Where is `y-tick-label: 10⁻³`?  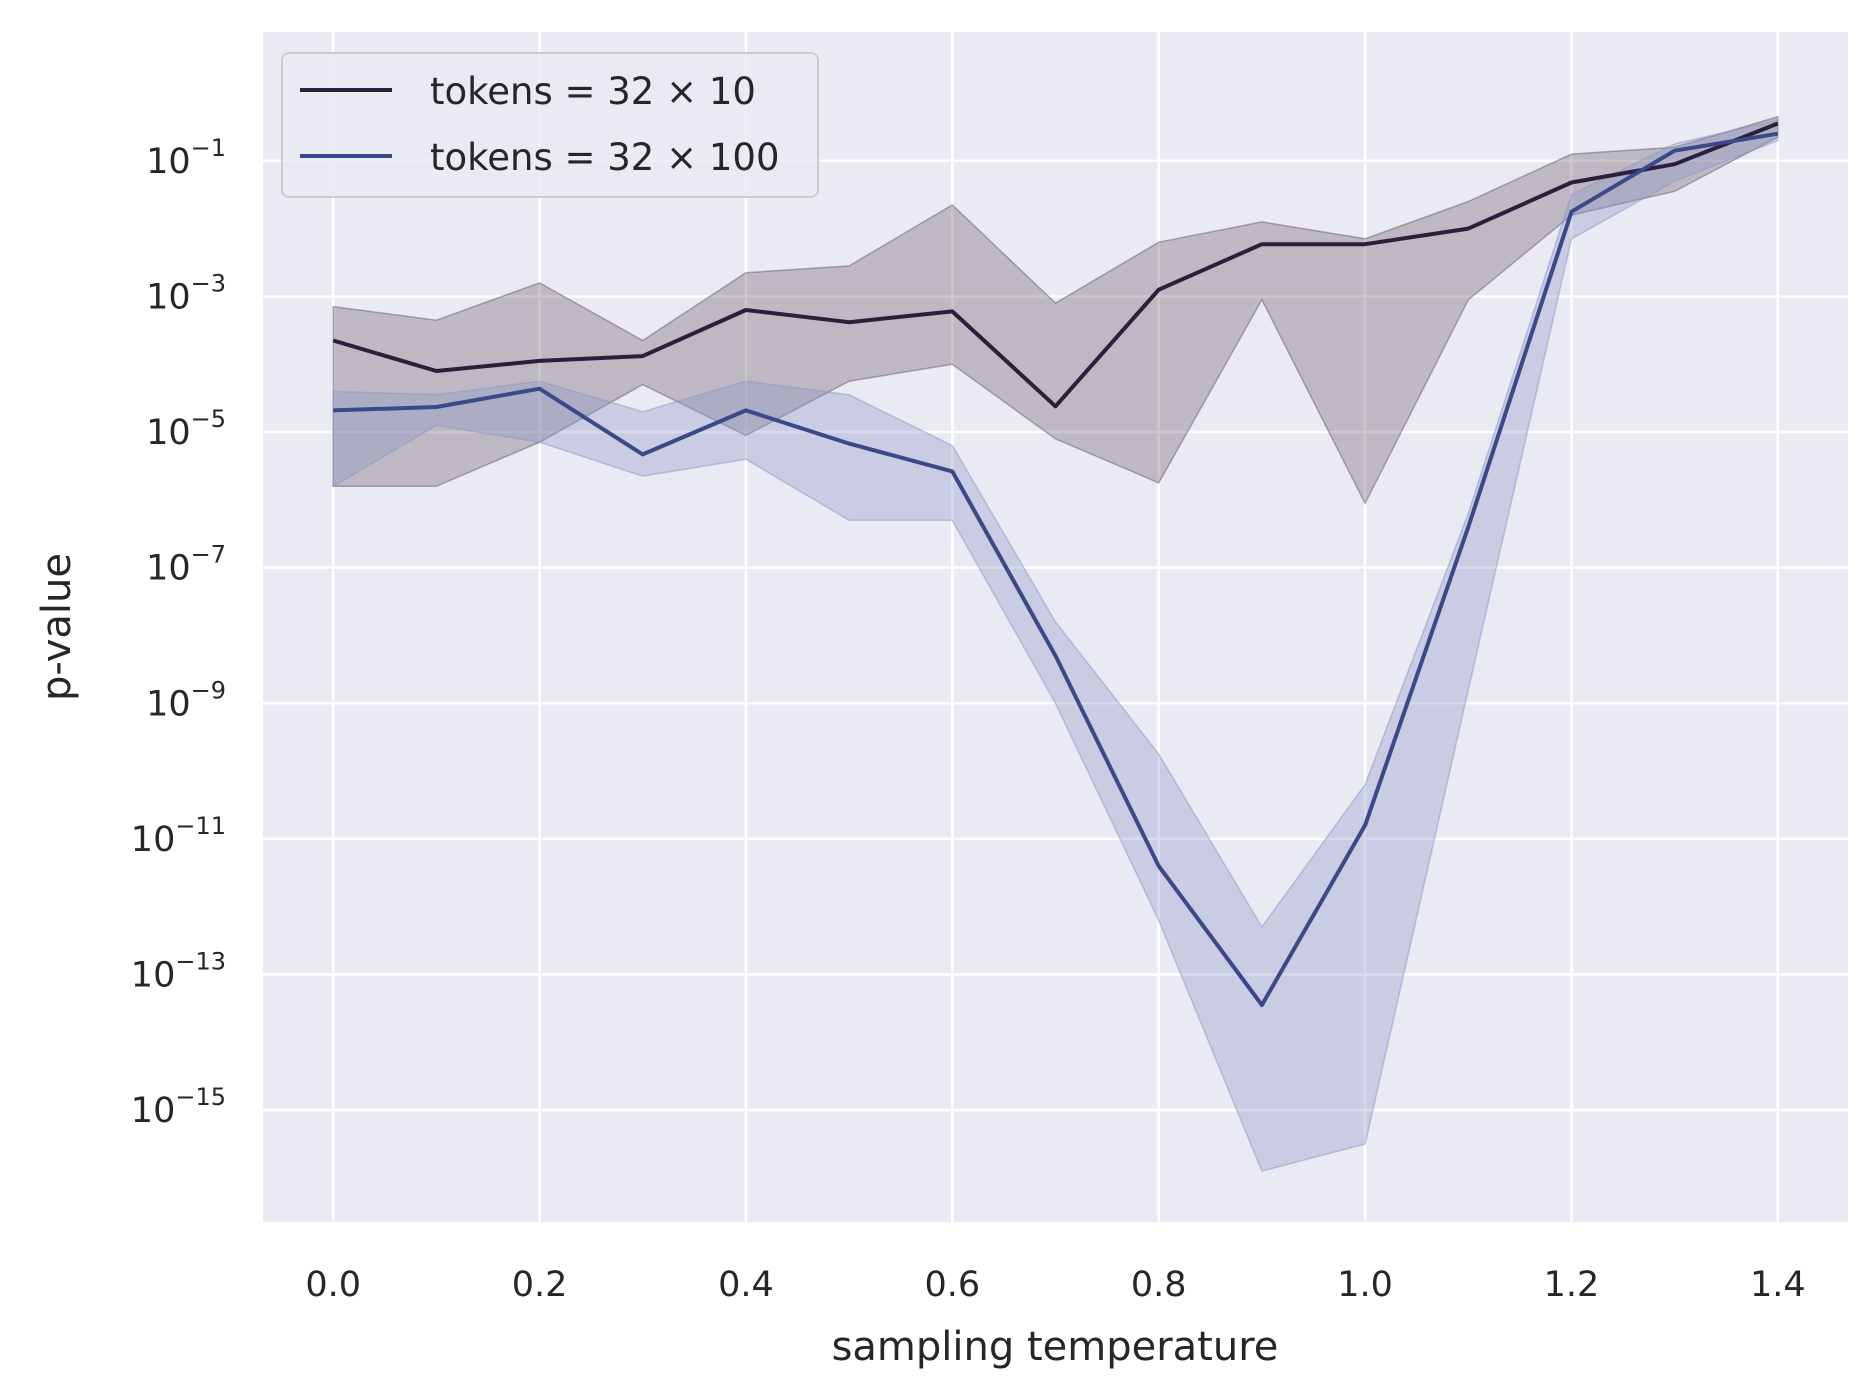 y-tick-label: 10⁻³ is located at coordinates (186, 293).